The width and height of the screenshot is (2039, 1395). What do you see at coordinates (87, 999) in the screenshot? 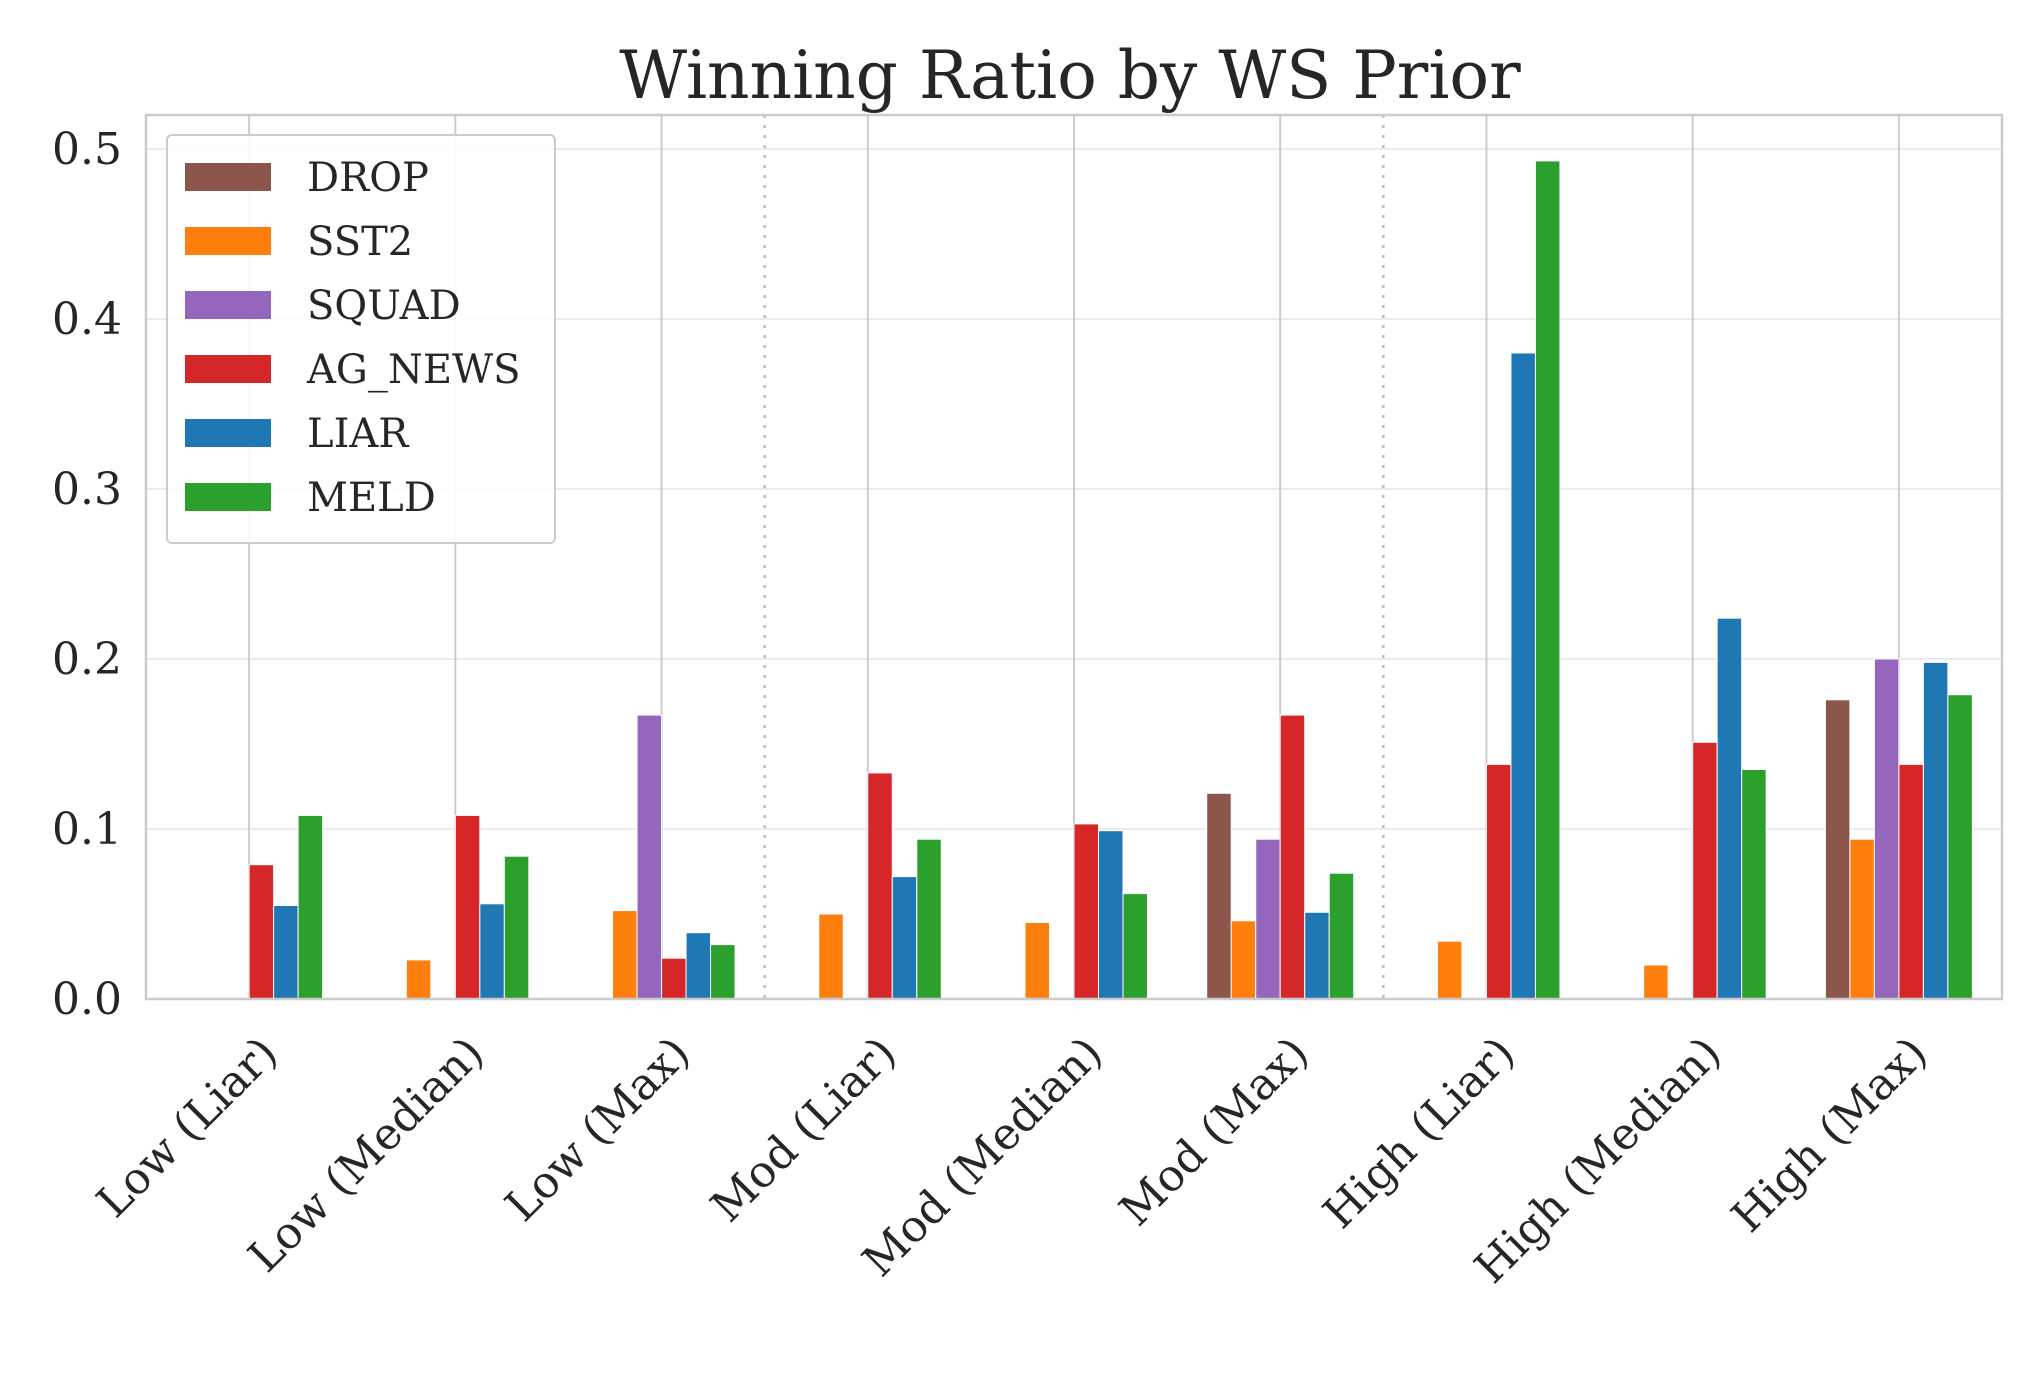
I see `y-tick-label: 0.0` at bounding box center [87, 999].